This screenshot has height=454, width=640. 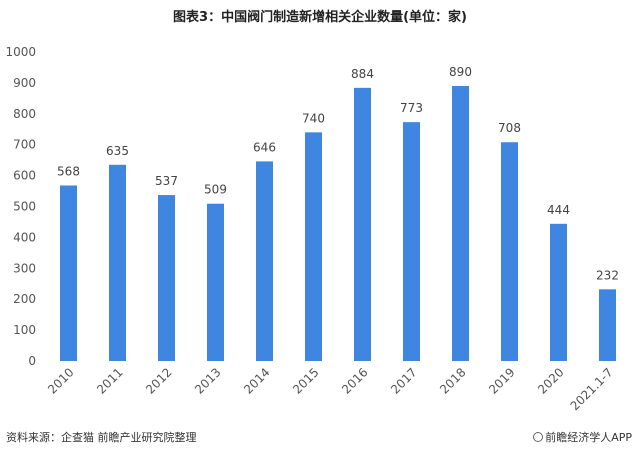 I want to click on source-note: 资料来源：企查猫 前瞻产业研究院整理, so click(x=101, y=437).